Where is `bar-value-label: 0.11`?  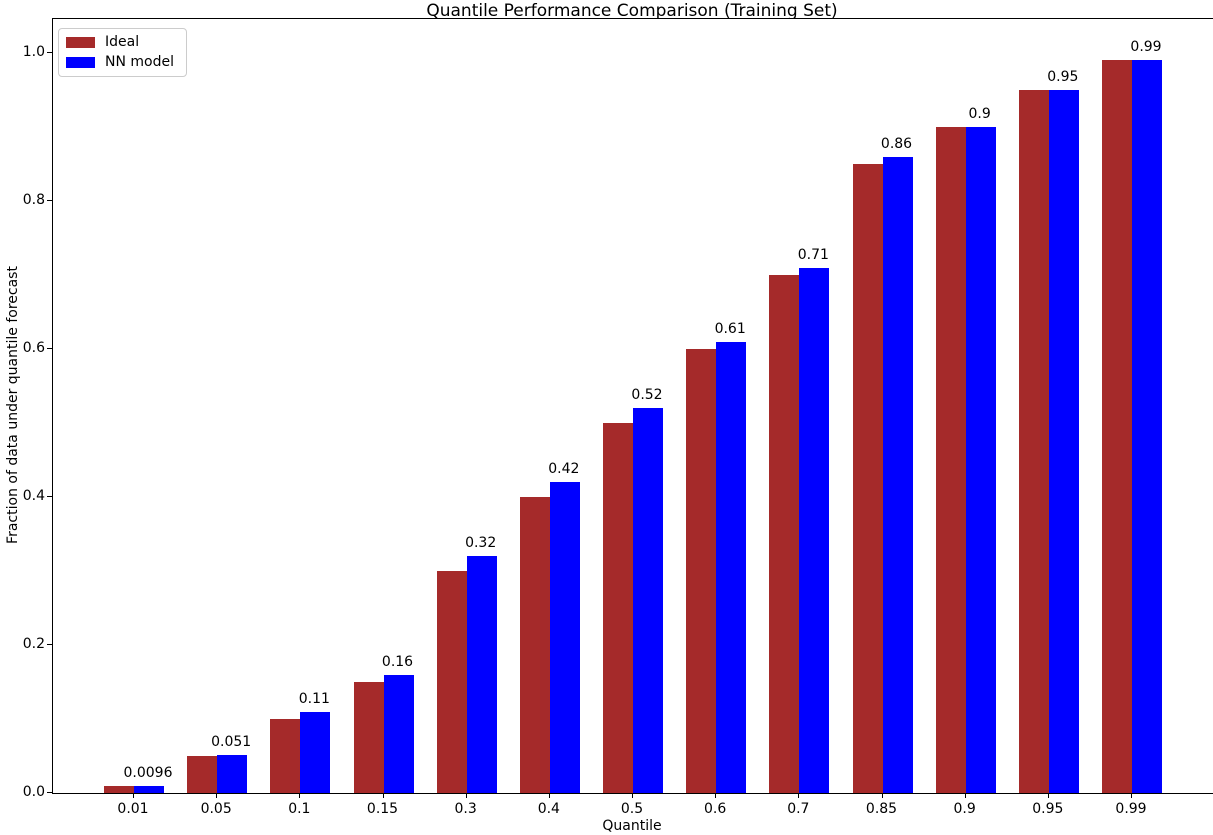
bar-value-label: 0.11 is located at coordinates (314, 698).